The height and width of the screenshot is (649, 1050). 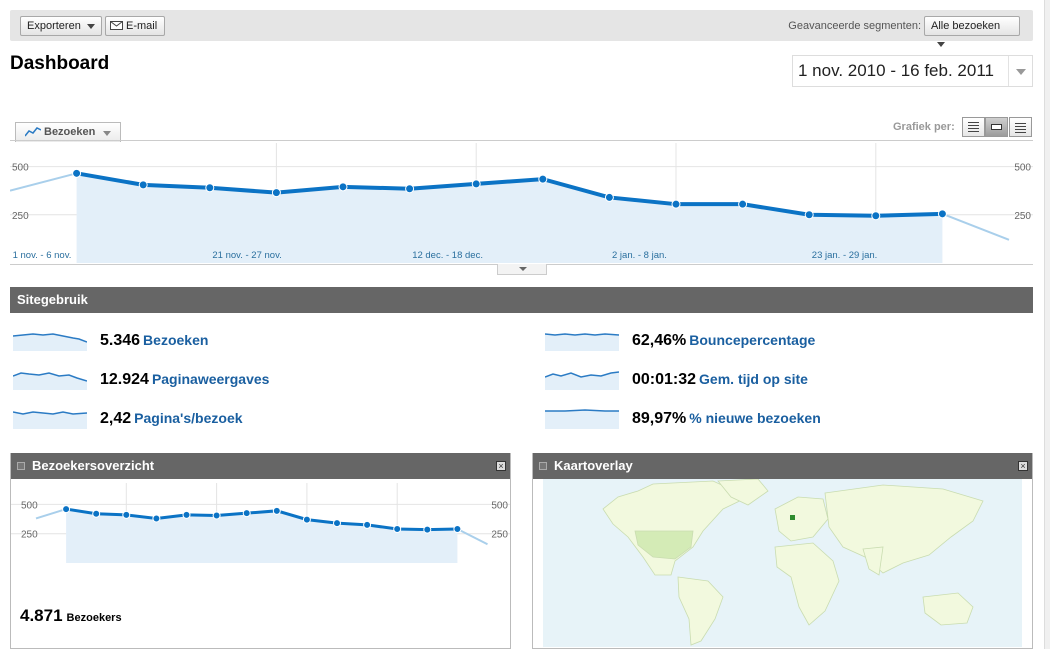 I want to click on metric-avg-time: 00:01:32 Gem. tijd op site, so click(x=720, y=380).